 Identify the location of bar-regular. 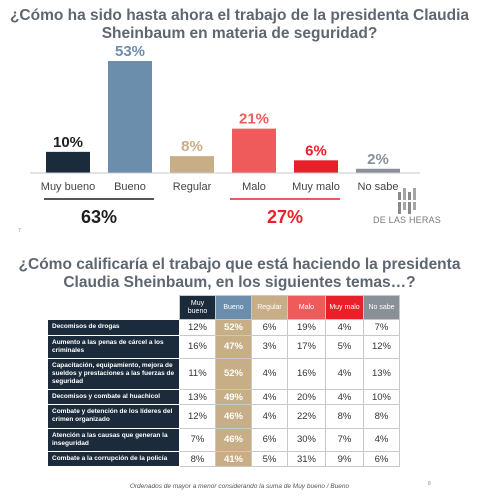
(192, 164).